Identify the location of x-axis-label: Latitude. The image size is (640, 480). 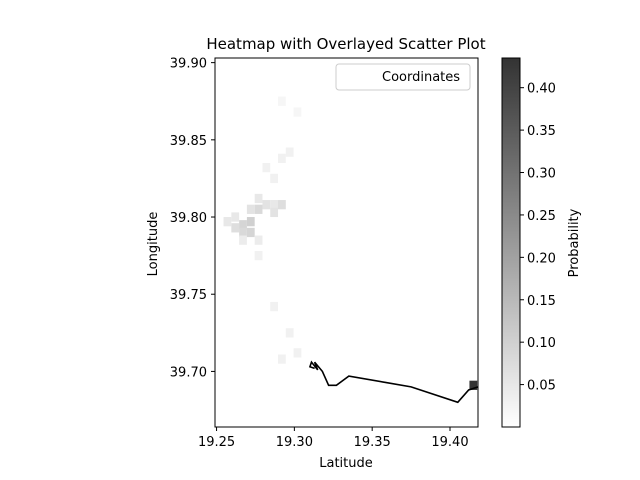
(346, 463).